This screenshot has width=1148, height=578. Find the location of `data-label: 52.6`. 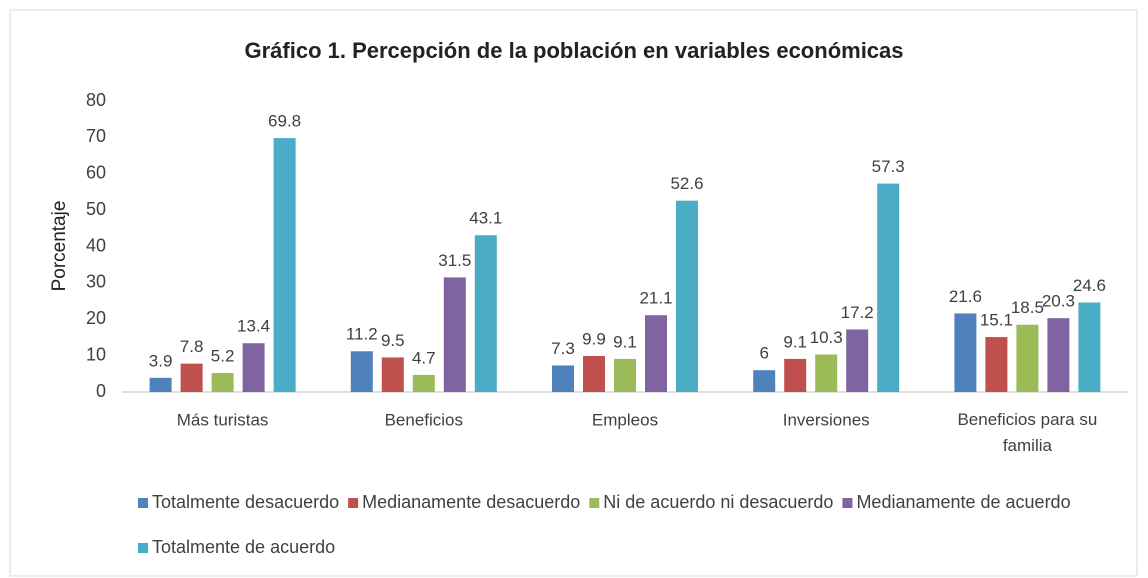

data-label: 52.6 is located at coordinates (686, 183).